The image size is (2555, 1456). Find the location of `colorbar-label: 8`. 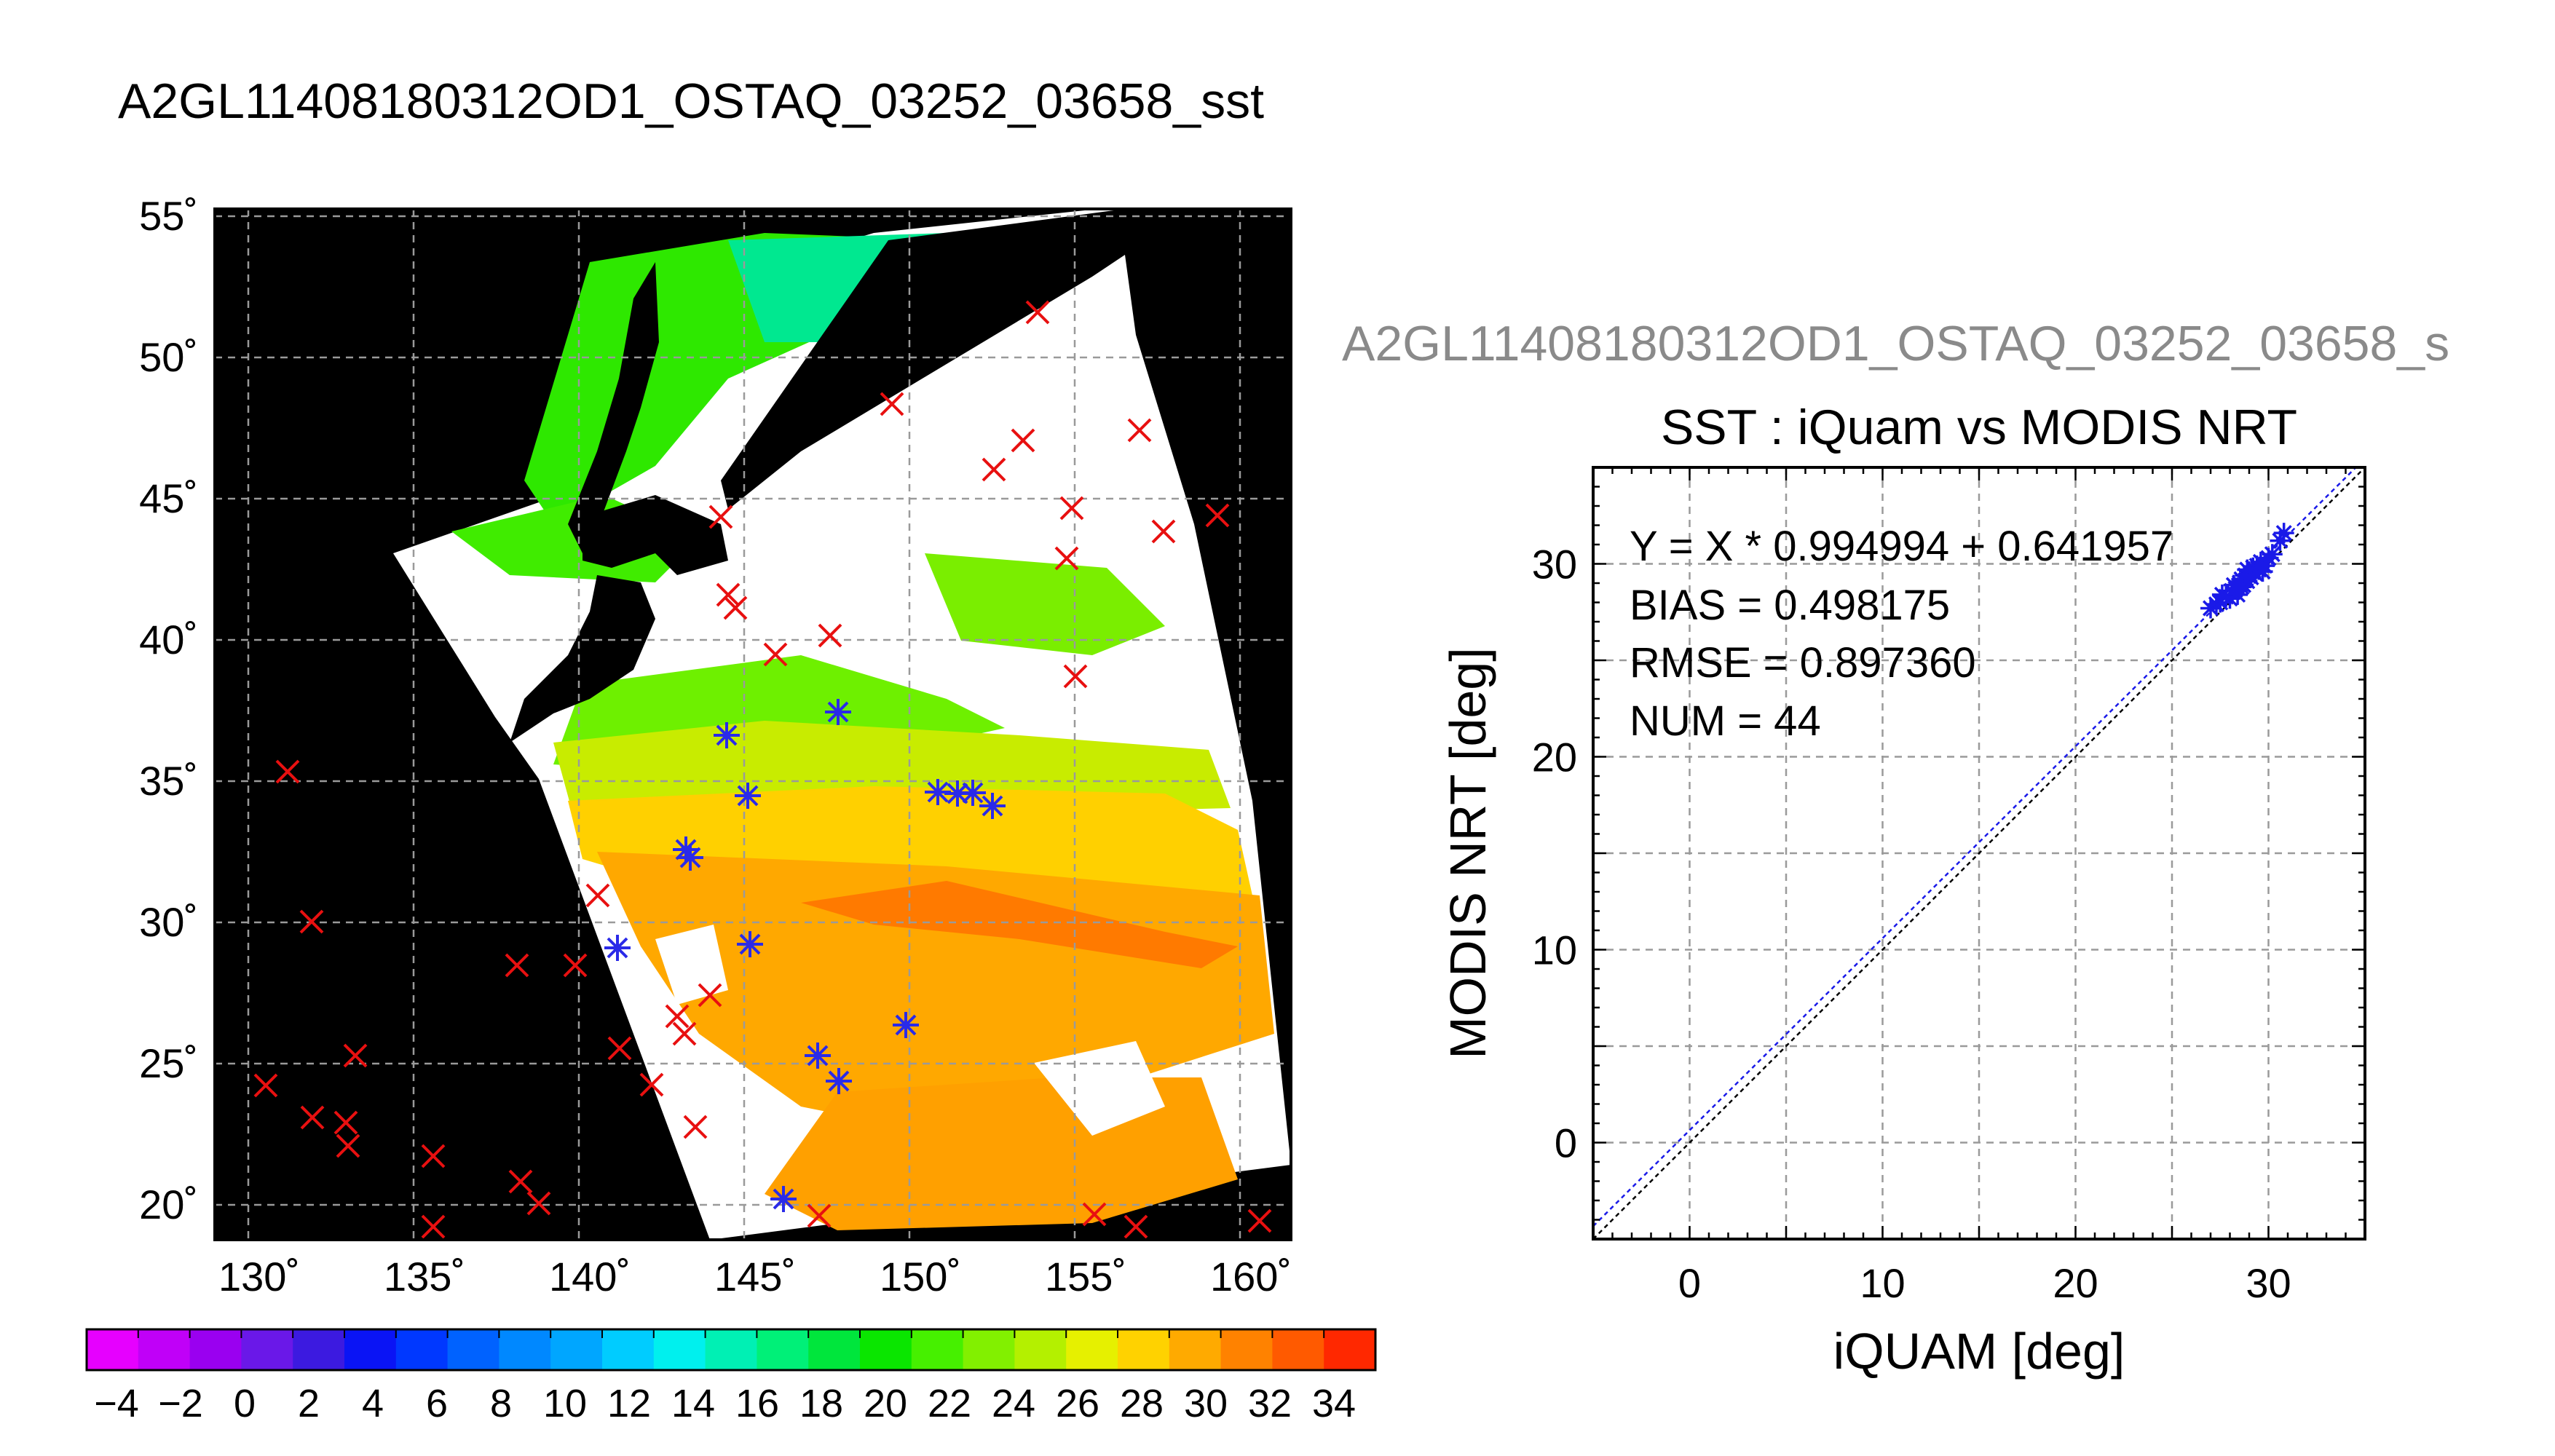

colorbar-label: 8 is located at coordinates (501, 1403).